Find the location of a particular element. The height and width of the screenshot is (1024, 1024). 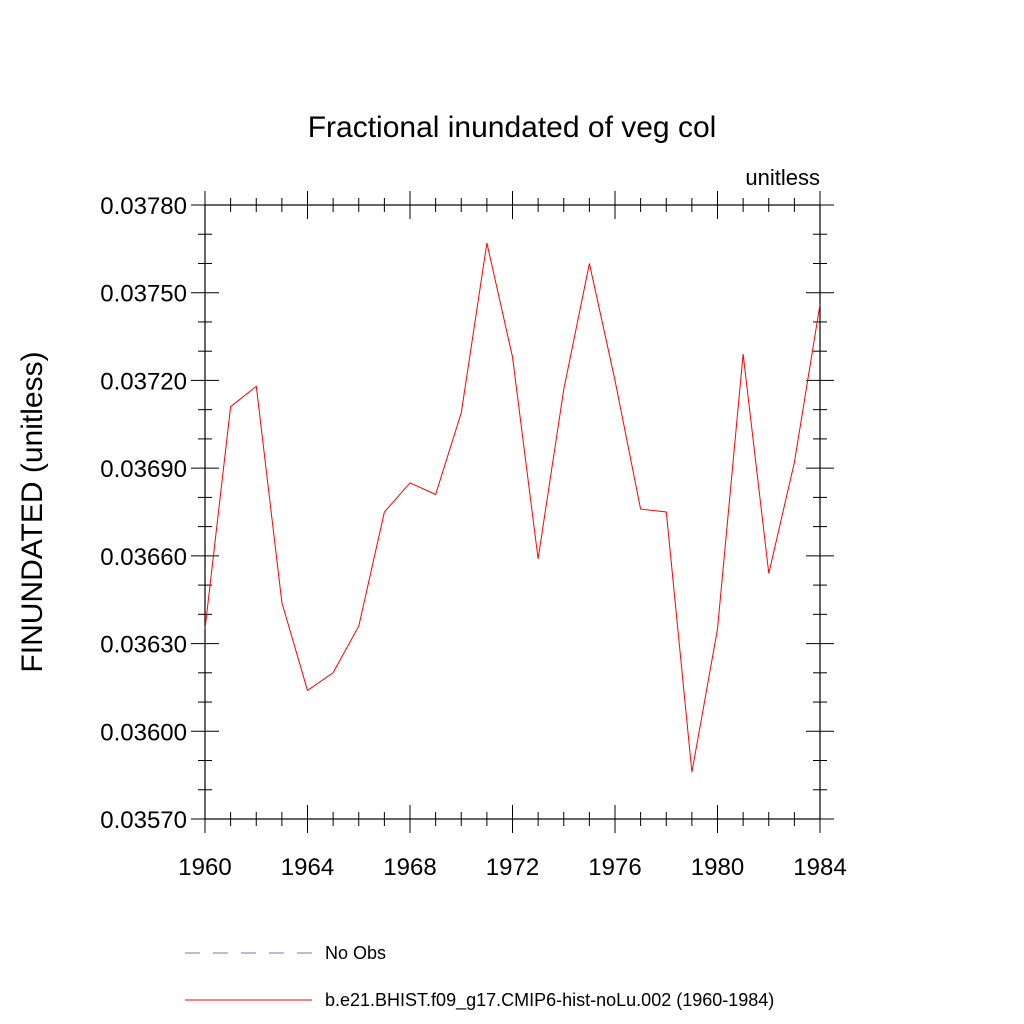

x-tick-label: 1964 is located at coordinates (307, 867).